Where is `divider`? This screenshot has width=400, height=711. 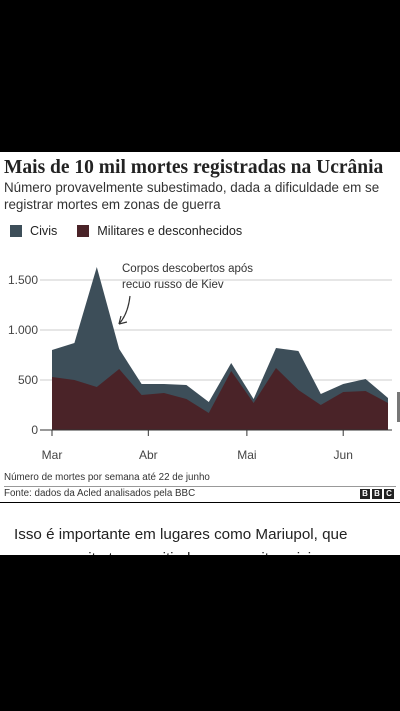 divider is located at coordinates (200, 486).